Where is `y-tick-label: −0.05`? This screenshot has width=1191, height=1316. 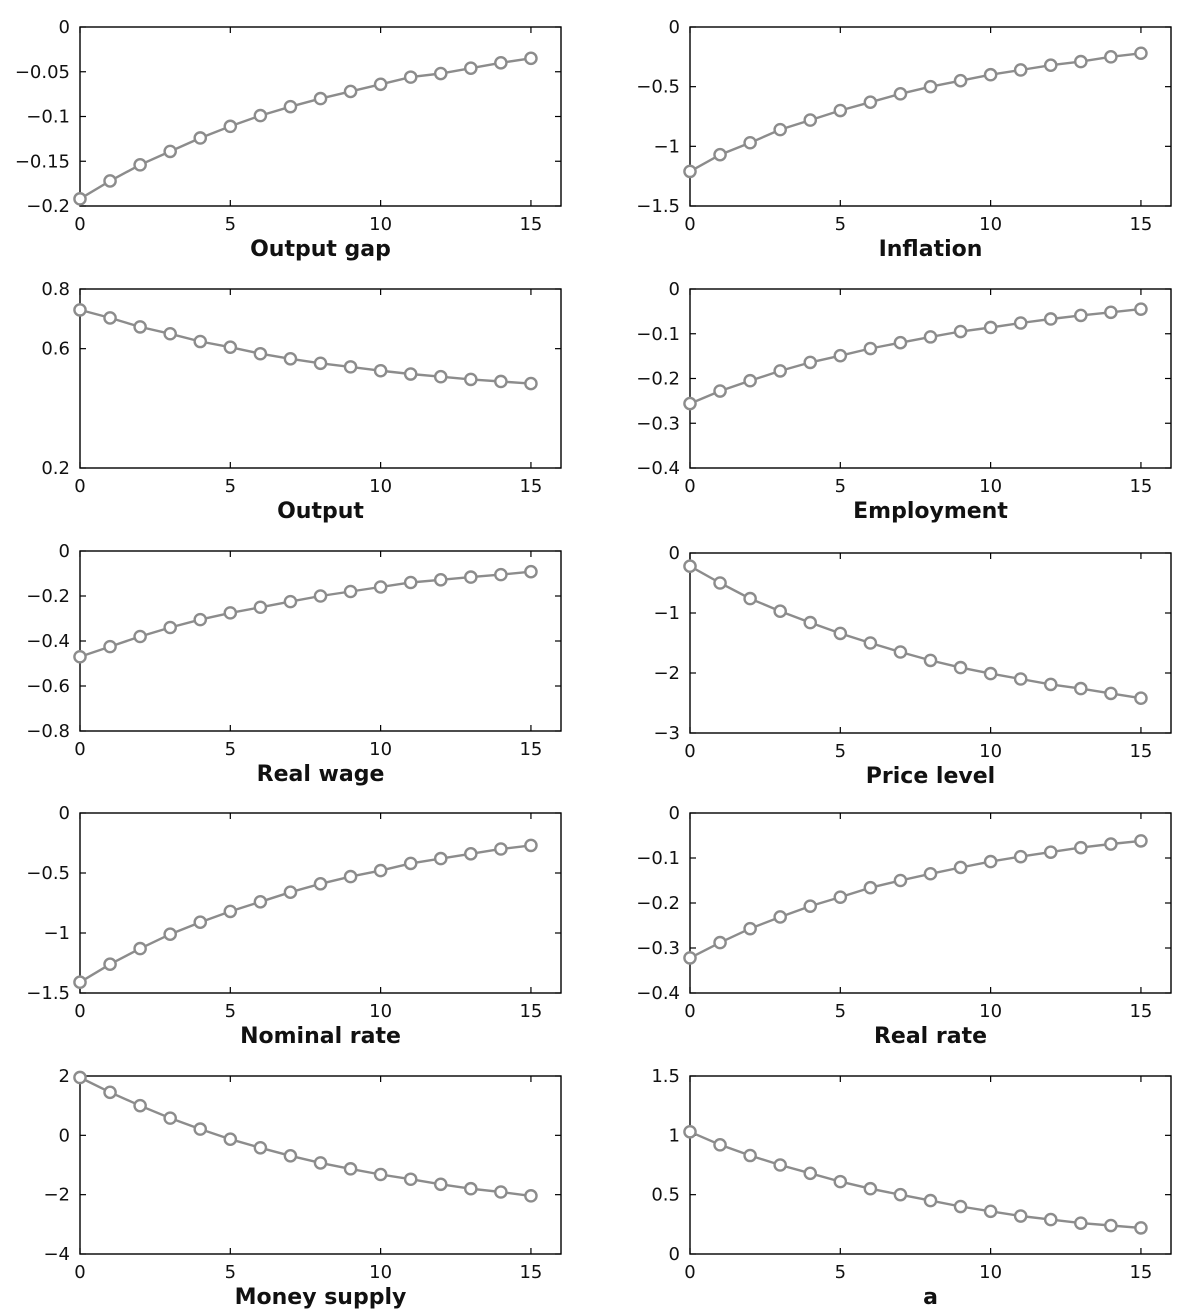 y-tick-label: −0.05 is located at coordinates (42, 72).